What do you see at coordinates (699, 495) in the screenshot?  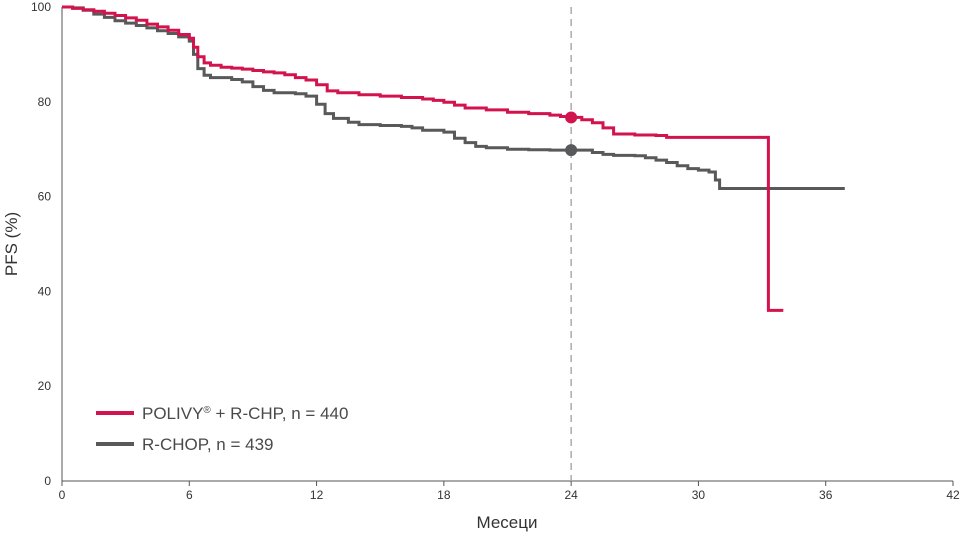 I see `x-tick-label: 30` at bounding box center [699, 495].